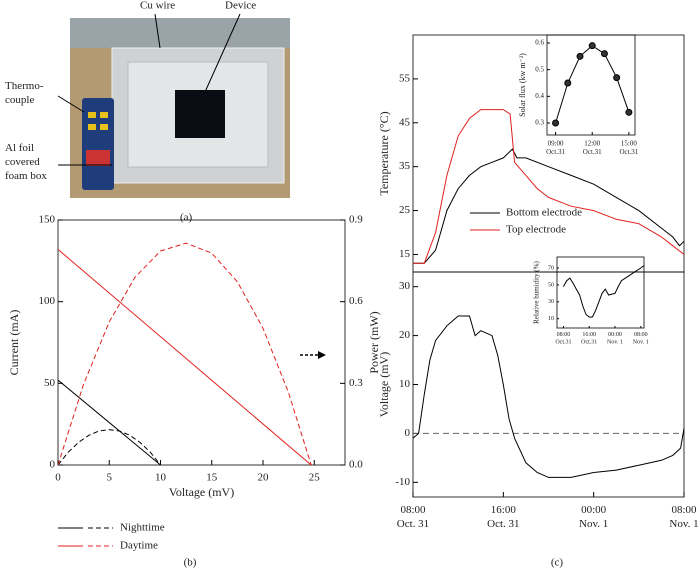 The width and height of the screenshot is (700, 573). I want to click on power-arrow, so click(313, 355).